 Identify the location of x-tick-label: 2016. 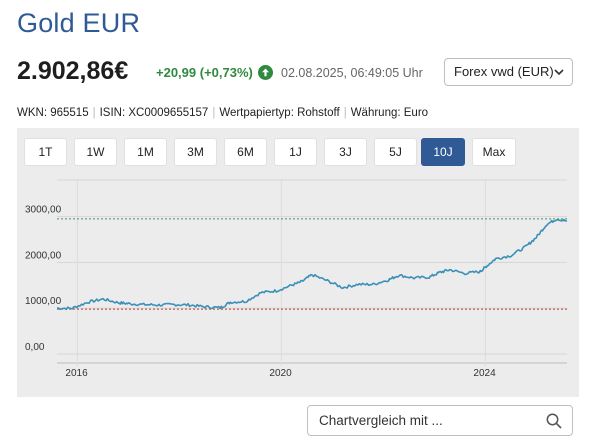
(76, 373).